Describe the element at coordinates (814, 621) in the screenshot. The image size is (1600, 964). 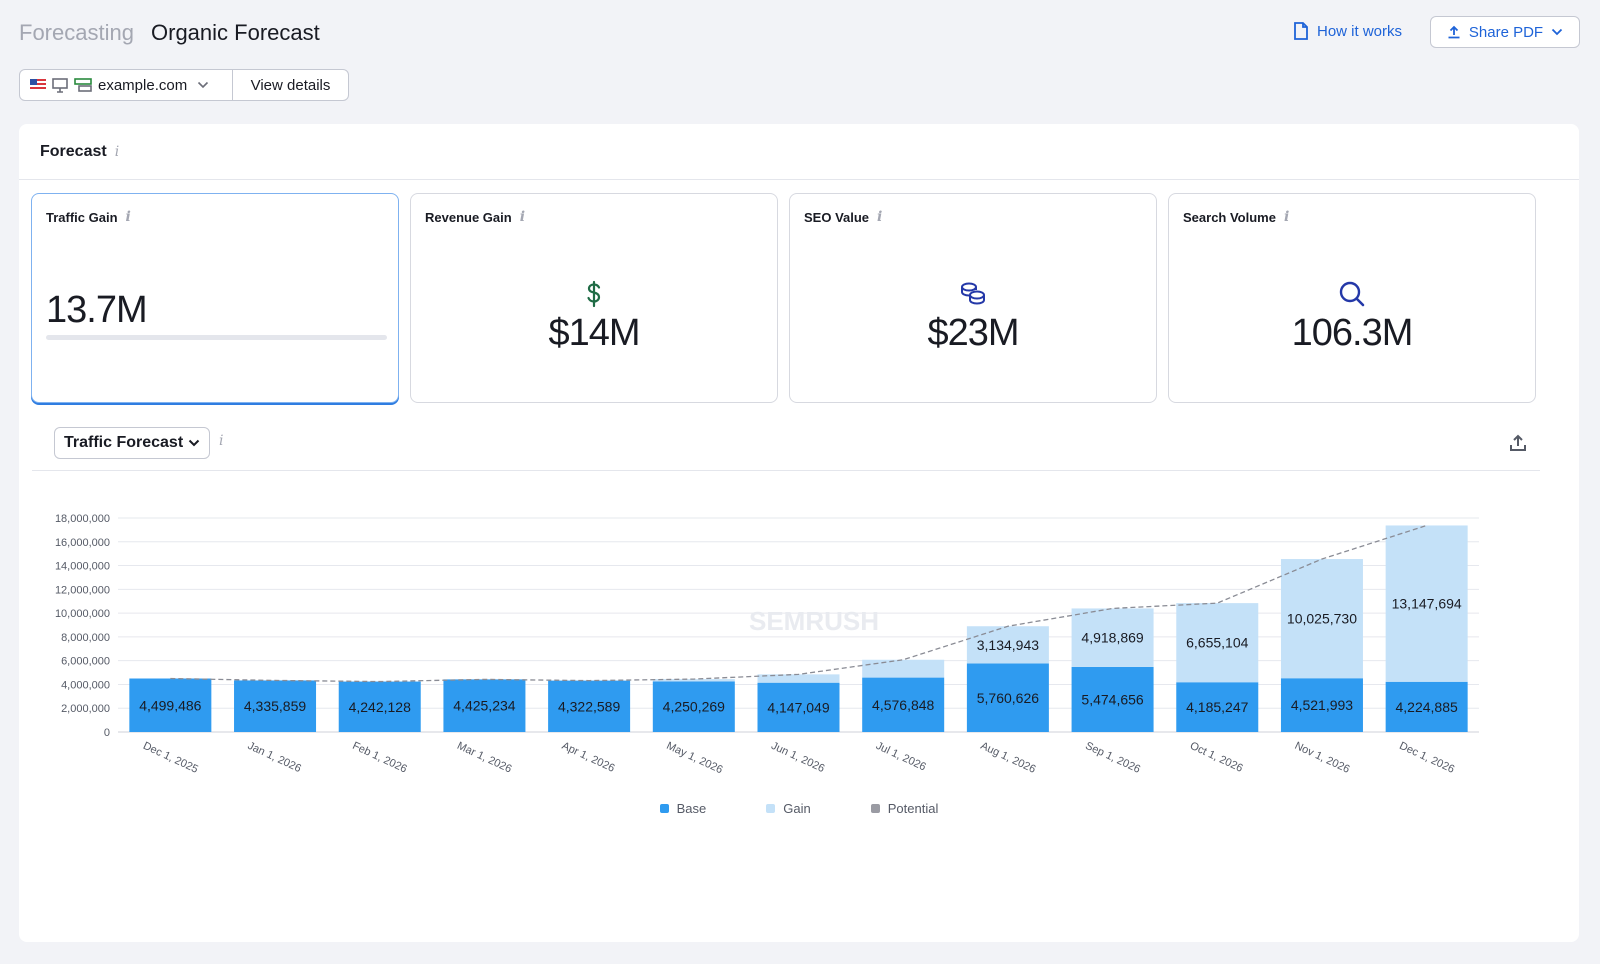
I see `watermark: SEMRUSH` at that location.